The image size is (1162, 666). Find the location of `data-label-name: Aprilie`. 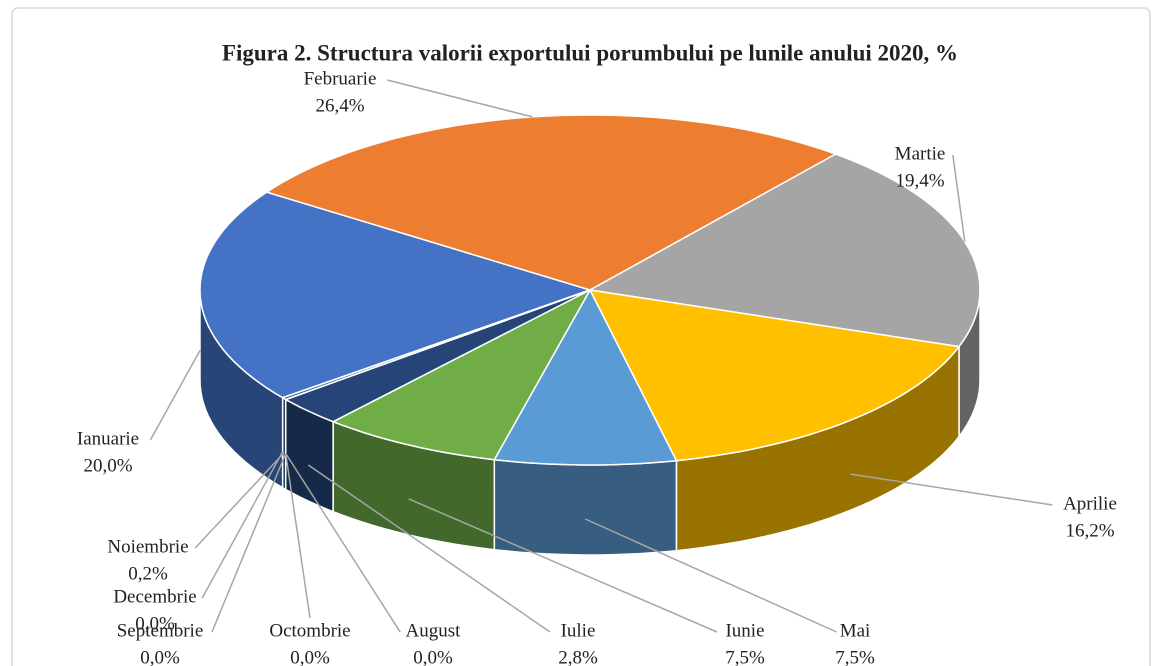

data-label-name: Aprilie is located at coordinates (1090, 503).